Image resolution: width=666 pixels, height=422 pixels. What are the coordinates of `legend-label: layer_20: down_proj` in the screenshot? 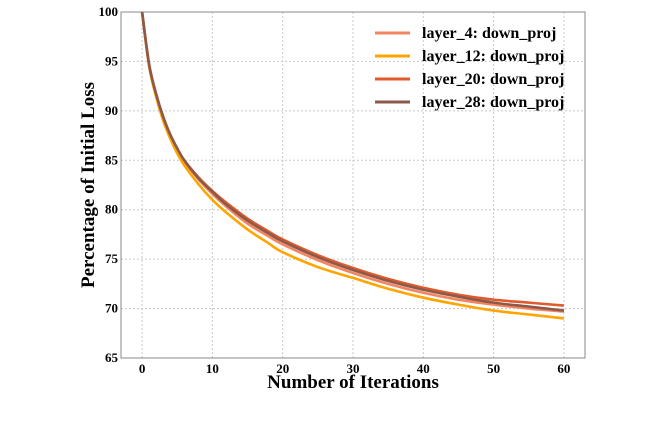 It's located at (493, 79).